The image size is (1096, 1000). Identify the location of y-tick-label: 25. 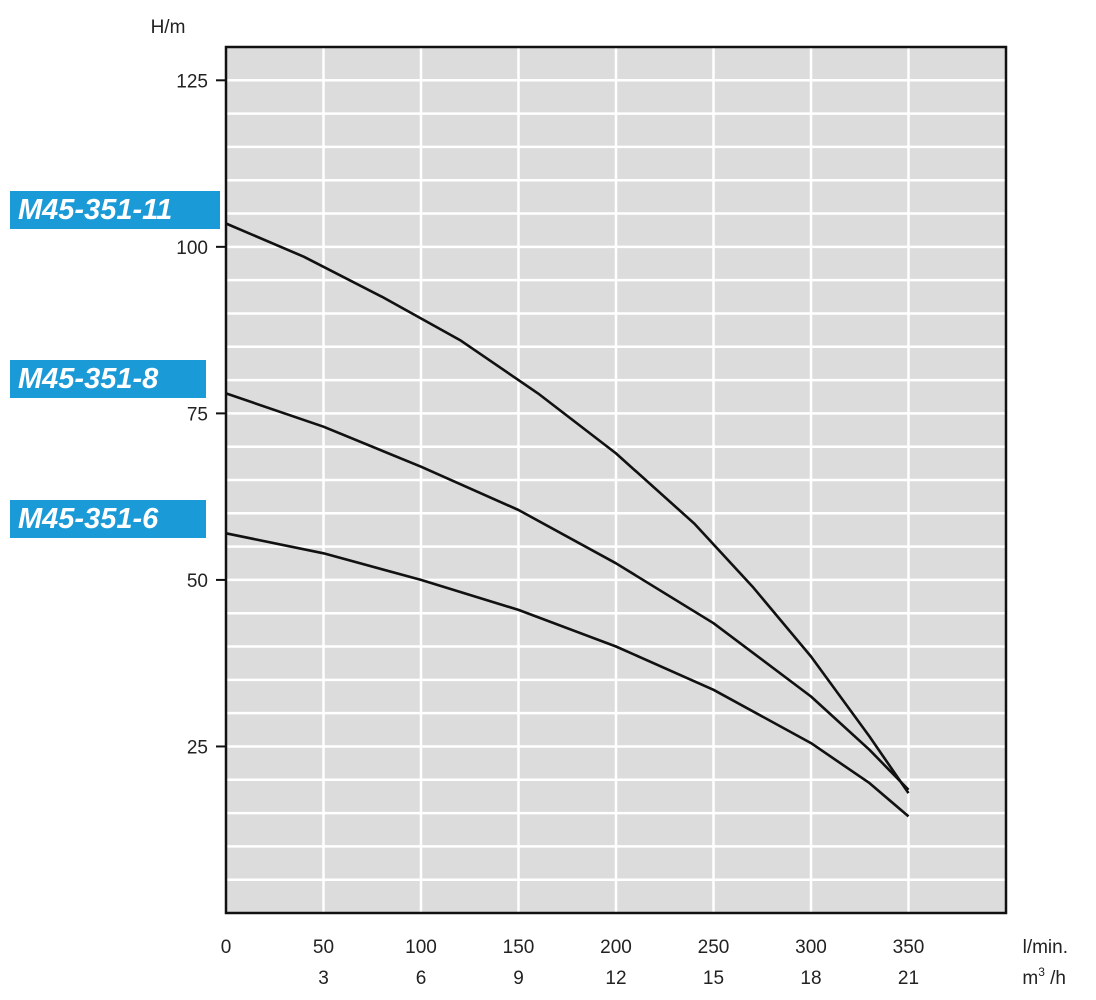
(197, 747).